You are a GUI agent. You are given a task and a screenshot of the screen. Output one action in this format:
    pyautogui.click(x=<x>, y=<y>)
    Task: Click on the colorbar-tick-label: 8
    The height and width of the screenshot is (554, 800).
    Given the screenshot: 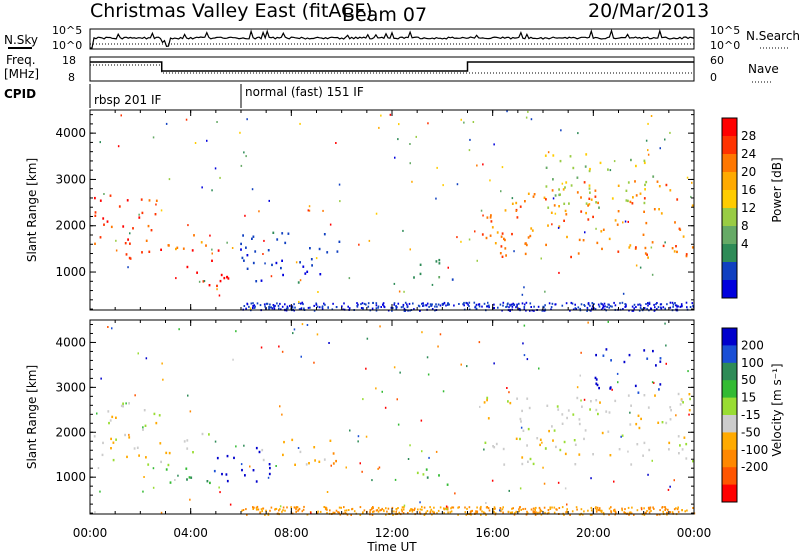 What is the action you would take?
    pyautogui.click(x=745, y=226)
    